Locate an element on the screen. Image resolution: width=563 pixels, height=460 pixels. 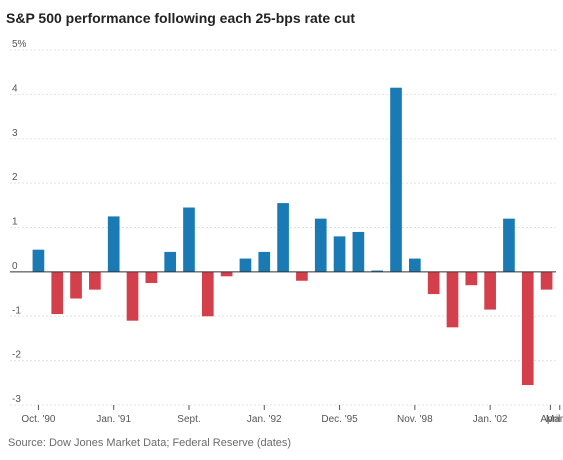
x-axis-ticks is located at coordinates (299, 407).